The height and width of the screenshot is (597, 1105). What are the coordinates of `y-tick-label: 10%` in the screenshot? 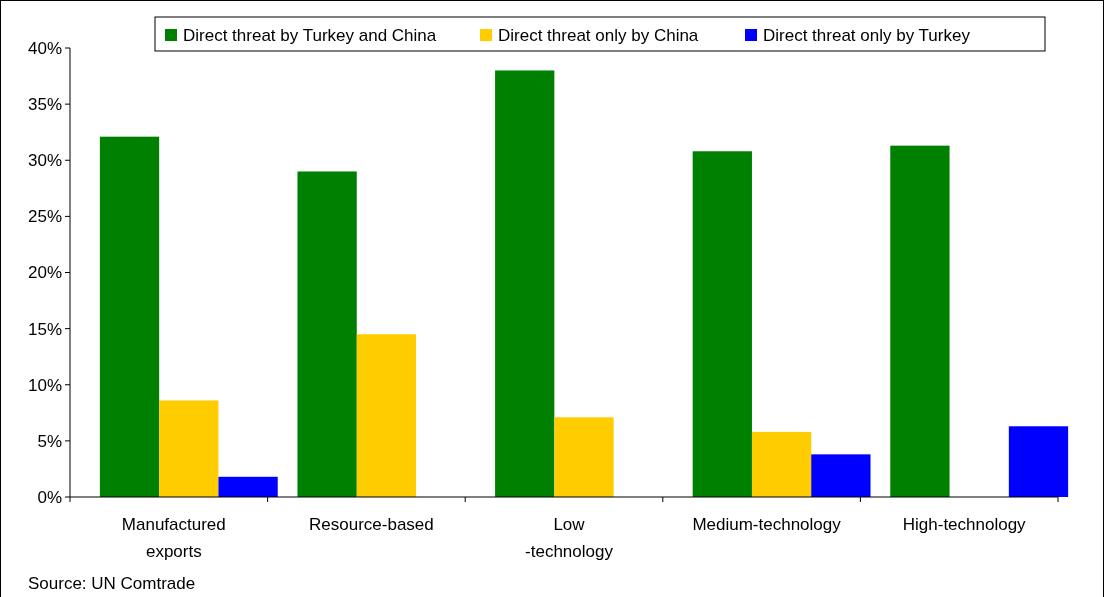 It's located at (44, 385).